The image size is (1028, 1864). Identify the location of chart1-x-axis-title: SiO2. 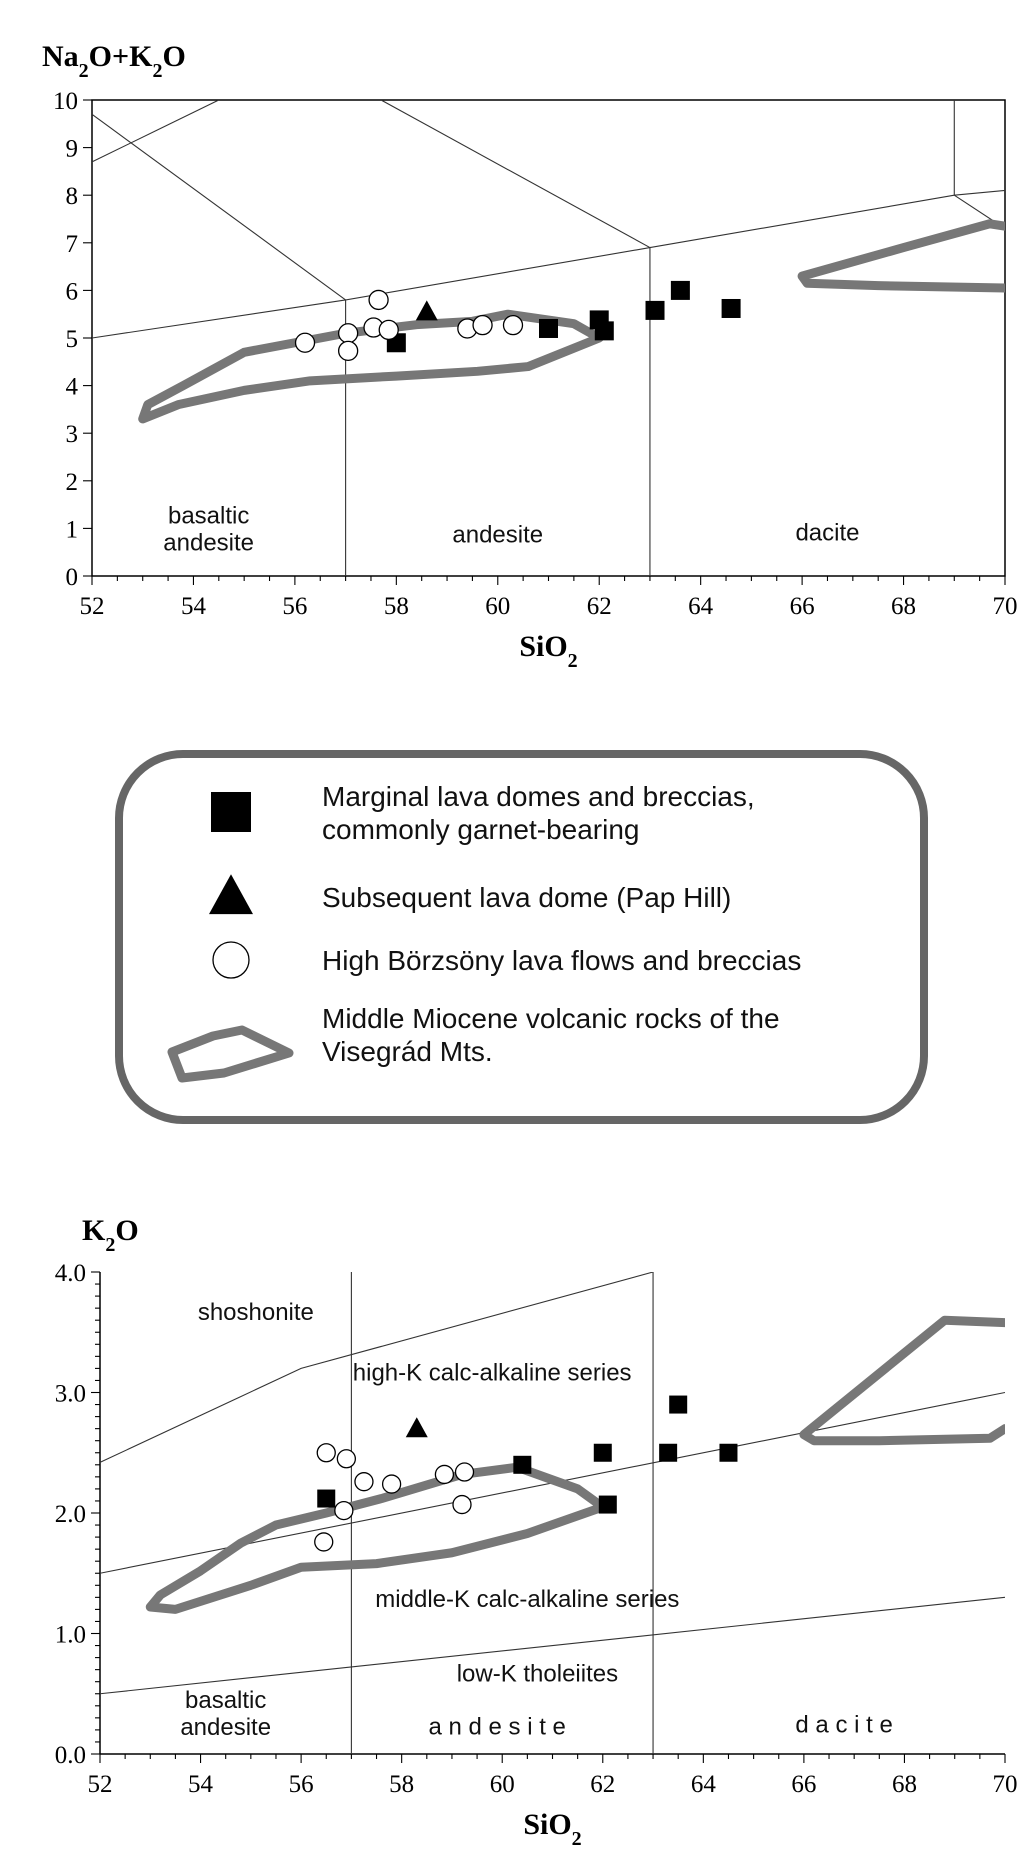
(552, 1829).